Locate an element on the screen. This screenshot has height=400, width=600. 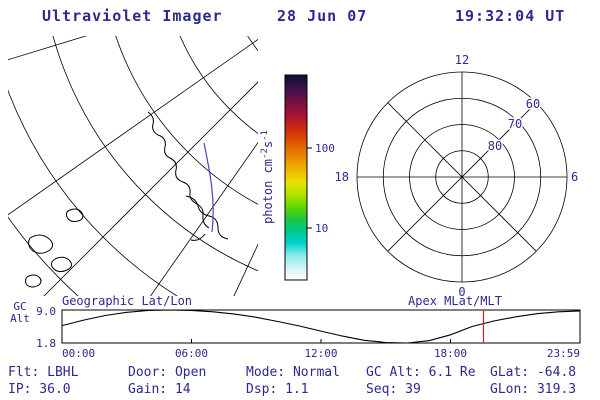
mlt-label-0: 0 is located at coordinates (461, 292).